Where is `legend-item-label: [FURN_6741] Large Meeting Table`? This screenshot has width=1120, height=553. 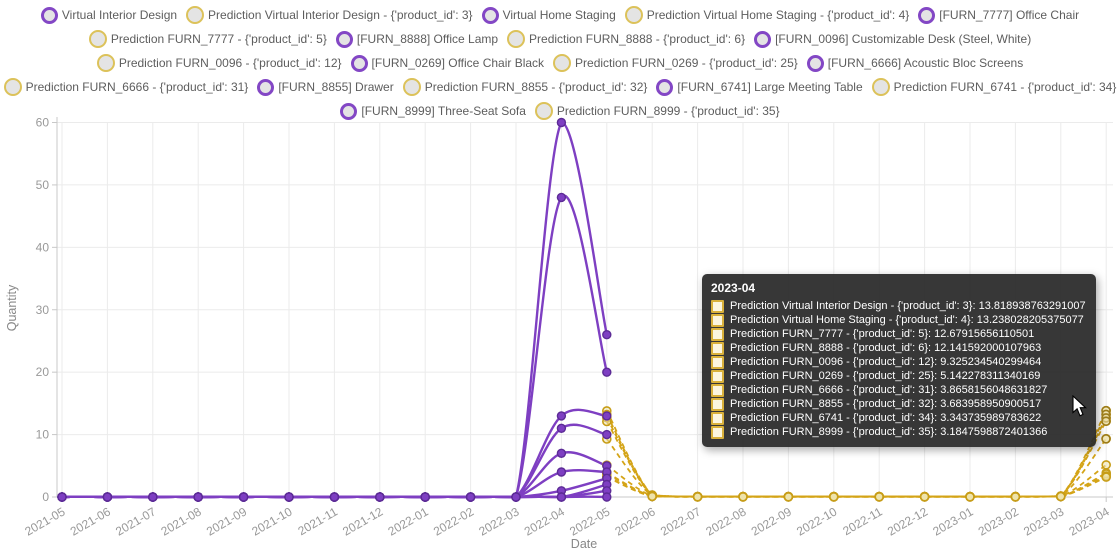 legend-item-label: [FURN_6741] Large Meeting Table is located at coordinates (770, 87).